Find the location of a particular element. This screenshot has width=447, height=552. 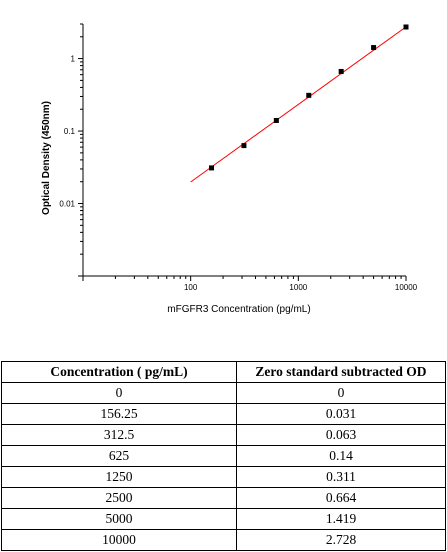

y-tick-label: 1 is located at coordinates (73, 59).